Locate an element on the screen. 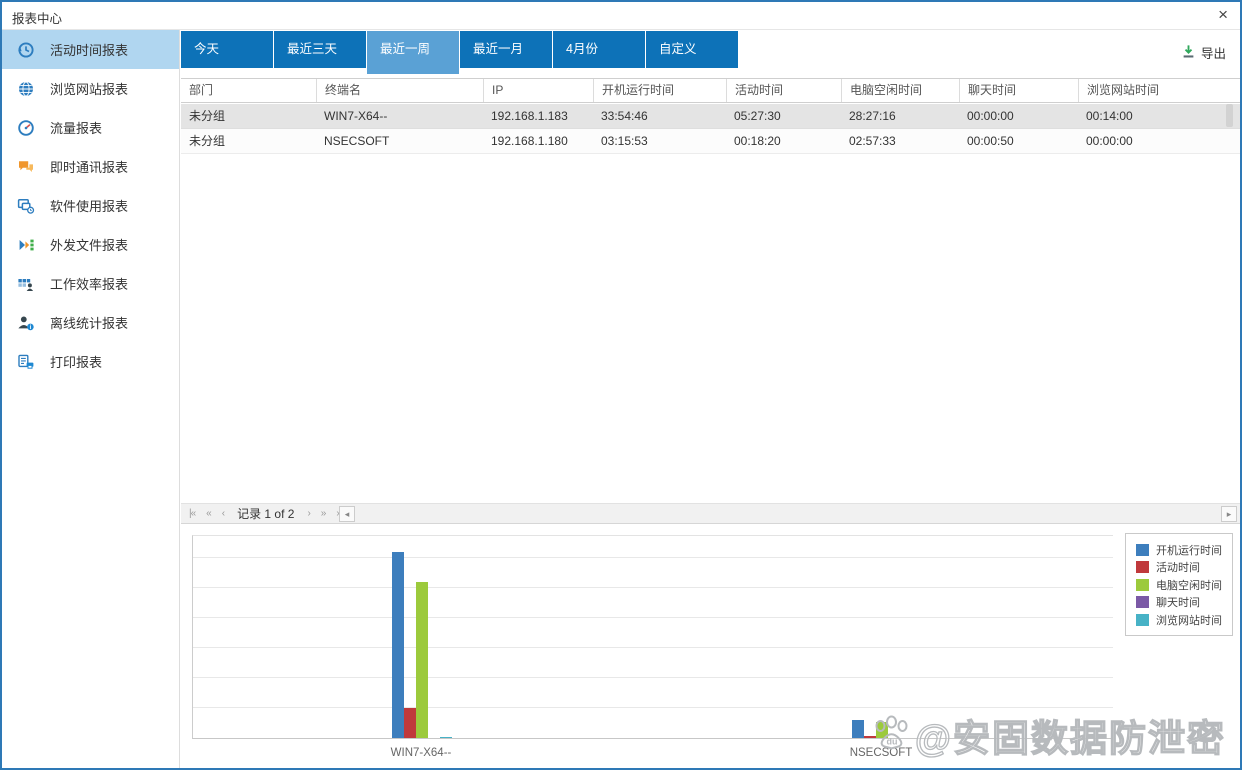  title-bar: 报表中心 × is located at coordinates (621, 16).